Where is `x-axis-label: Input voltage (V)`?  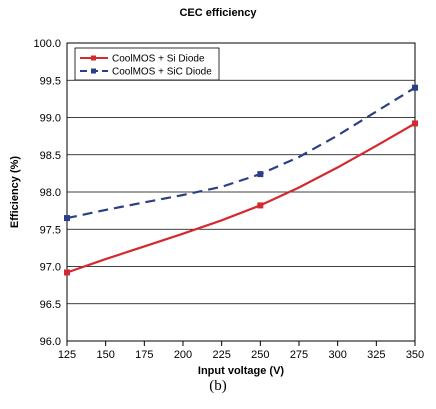 x-axis-label: Input voltage (V) is located at coordinates (241, 371).